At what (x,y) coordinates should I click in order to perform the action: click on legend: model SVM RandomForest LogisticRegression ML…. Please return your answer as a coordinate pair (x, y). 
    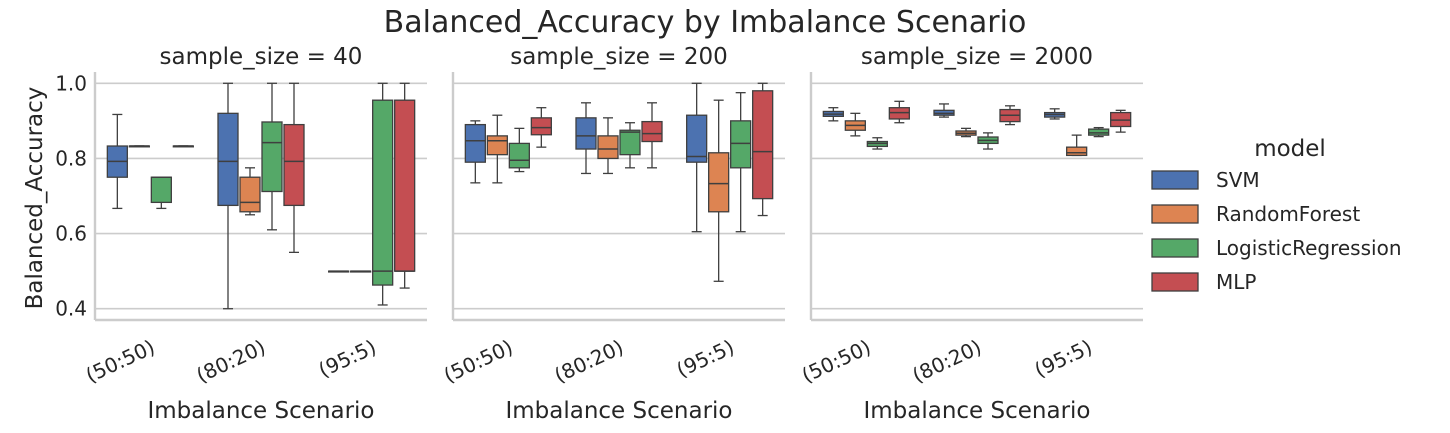
    Looking at the image, I should click on (1276, 215).